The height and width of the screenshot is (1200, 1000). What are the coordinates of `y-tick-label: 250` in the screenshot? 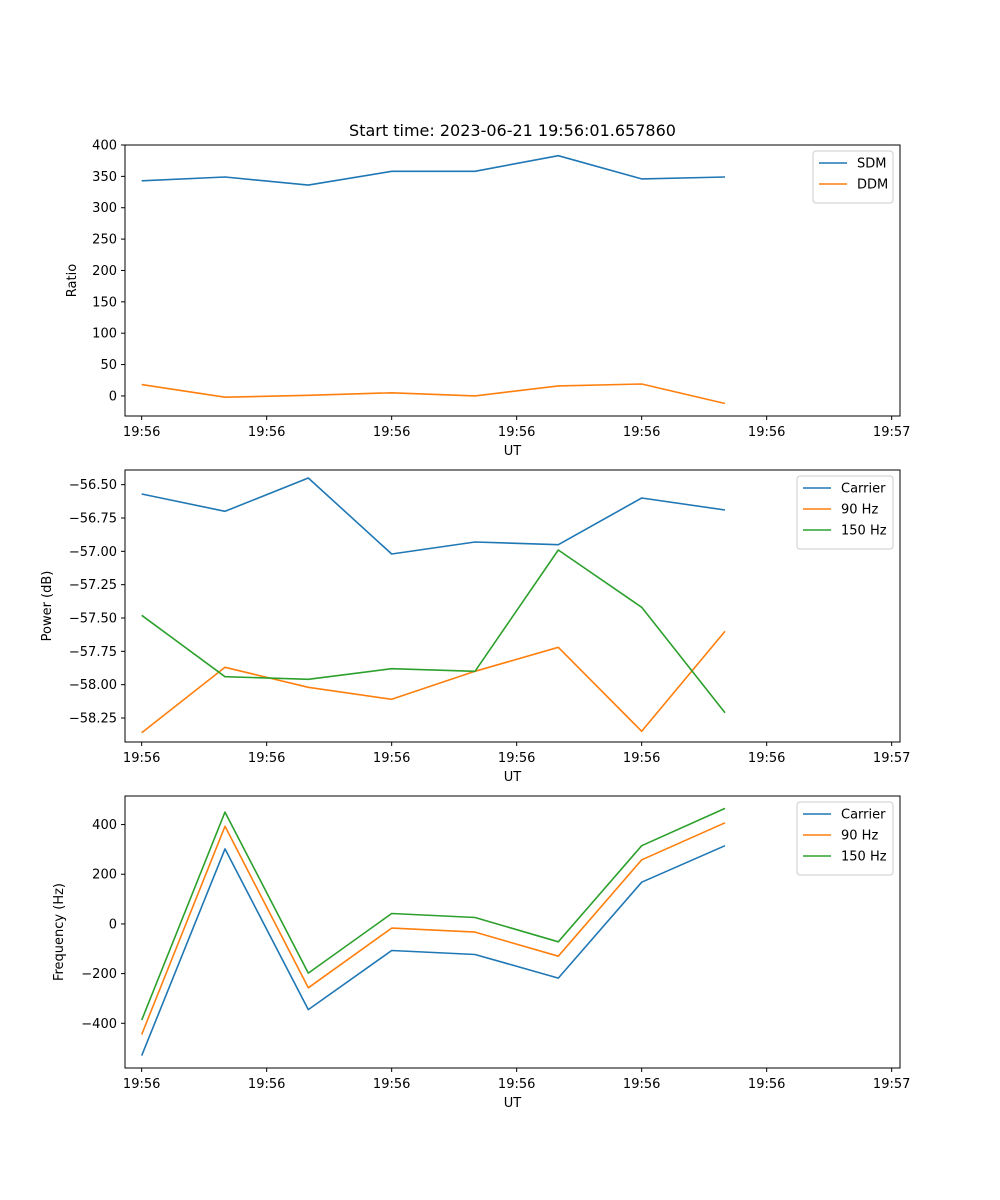 It's located at (104, 240).